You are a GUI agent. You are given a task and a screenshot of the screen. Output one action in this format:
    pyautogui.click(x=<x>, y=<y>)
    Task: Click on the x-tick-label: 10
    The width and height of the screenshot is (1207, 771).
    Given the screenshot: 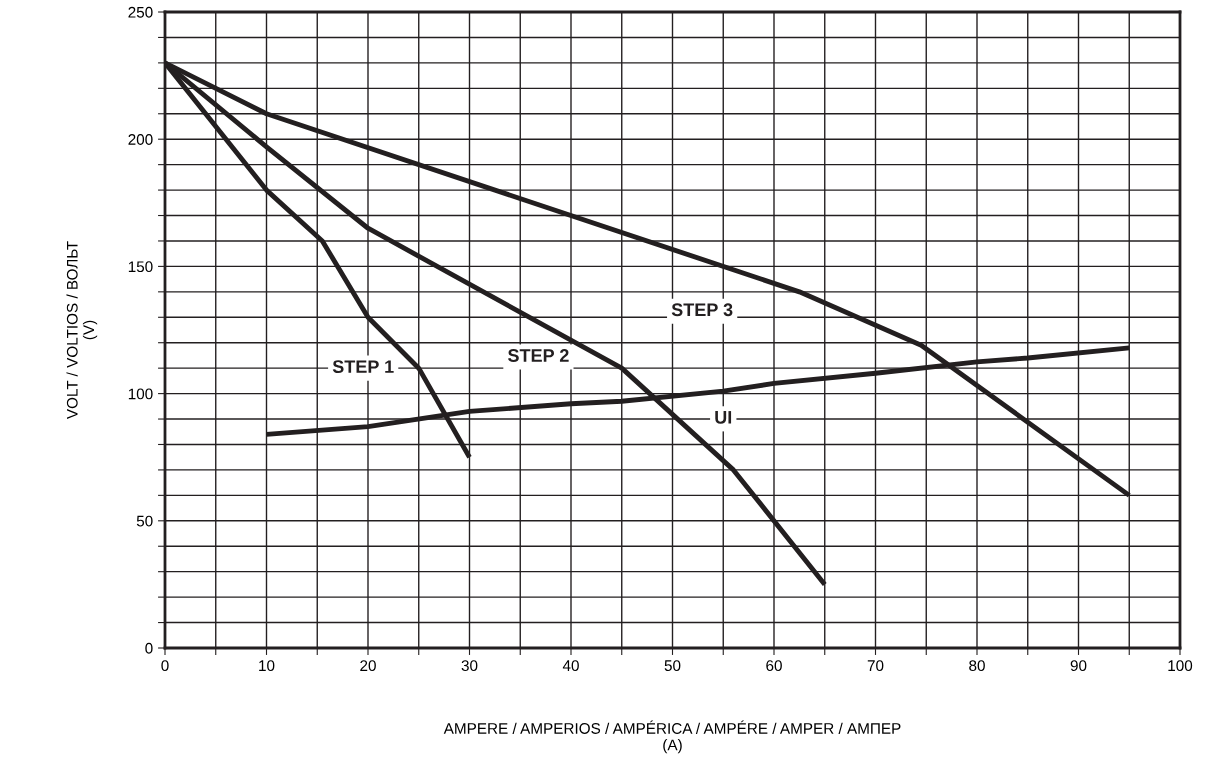 What is the action you would take?
    pyautogui.click(x=267, y=666)
    